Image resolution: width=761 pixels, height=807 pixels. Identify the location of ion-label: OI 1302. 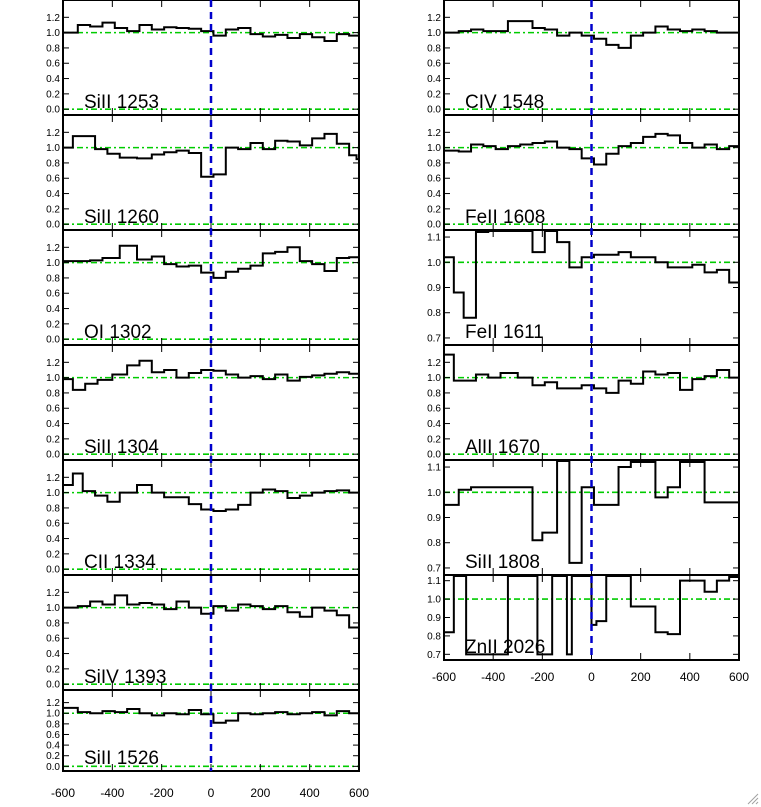
(118, 332).